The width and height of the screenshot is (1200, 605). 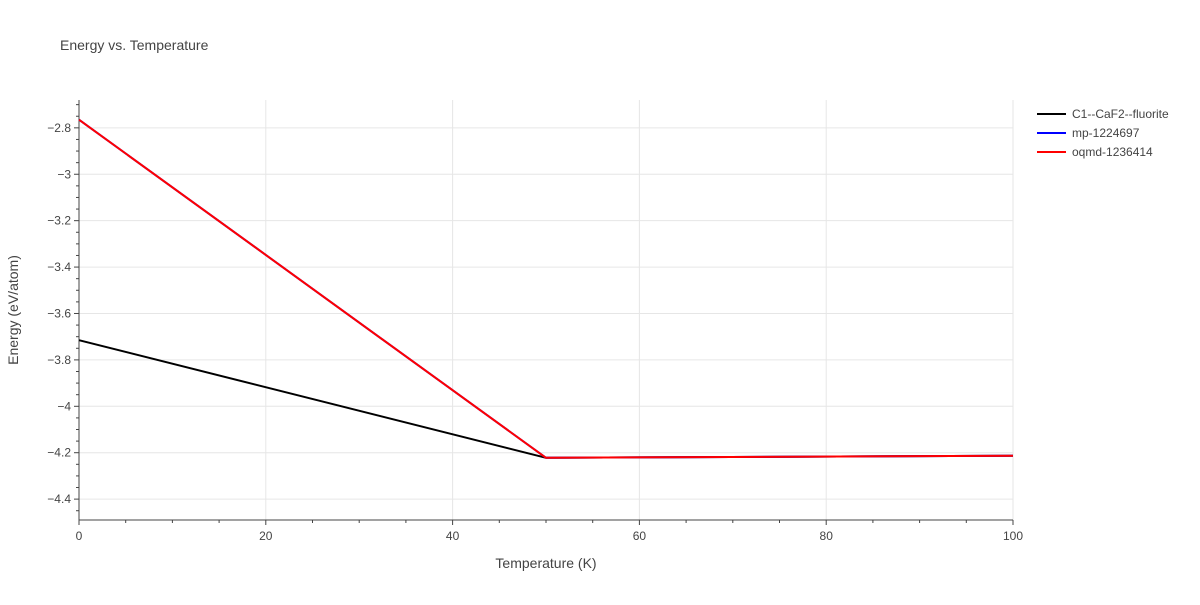 What do you see at coordinates (59, 221) in the screenshot?
I see `y-tick-label: −3.2` at bounding box center [59, 221].